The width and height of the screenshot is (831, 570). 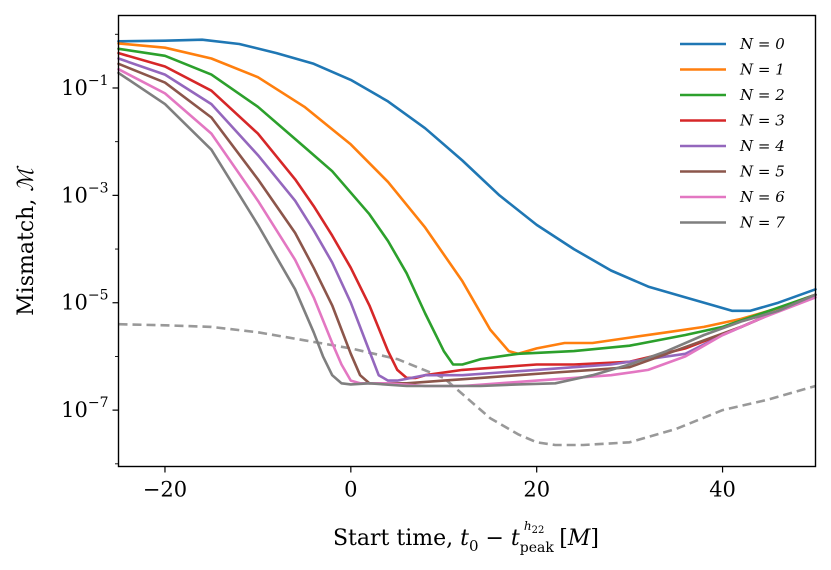 I want to click on y-tick-label: 10⁻³, so click(x=84, y=193).